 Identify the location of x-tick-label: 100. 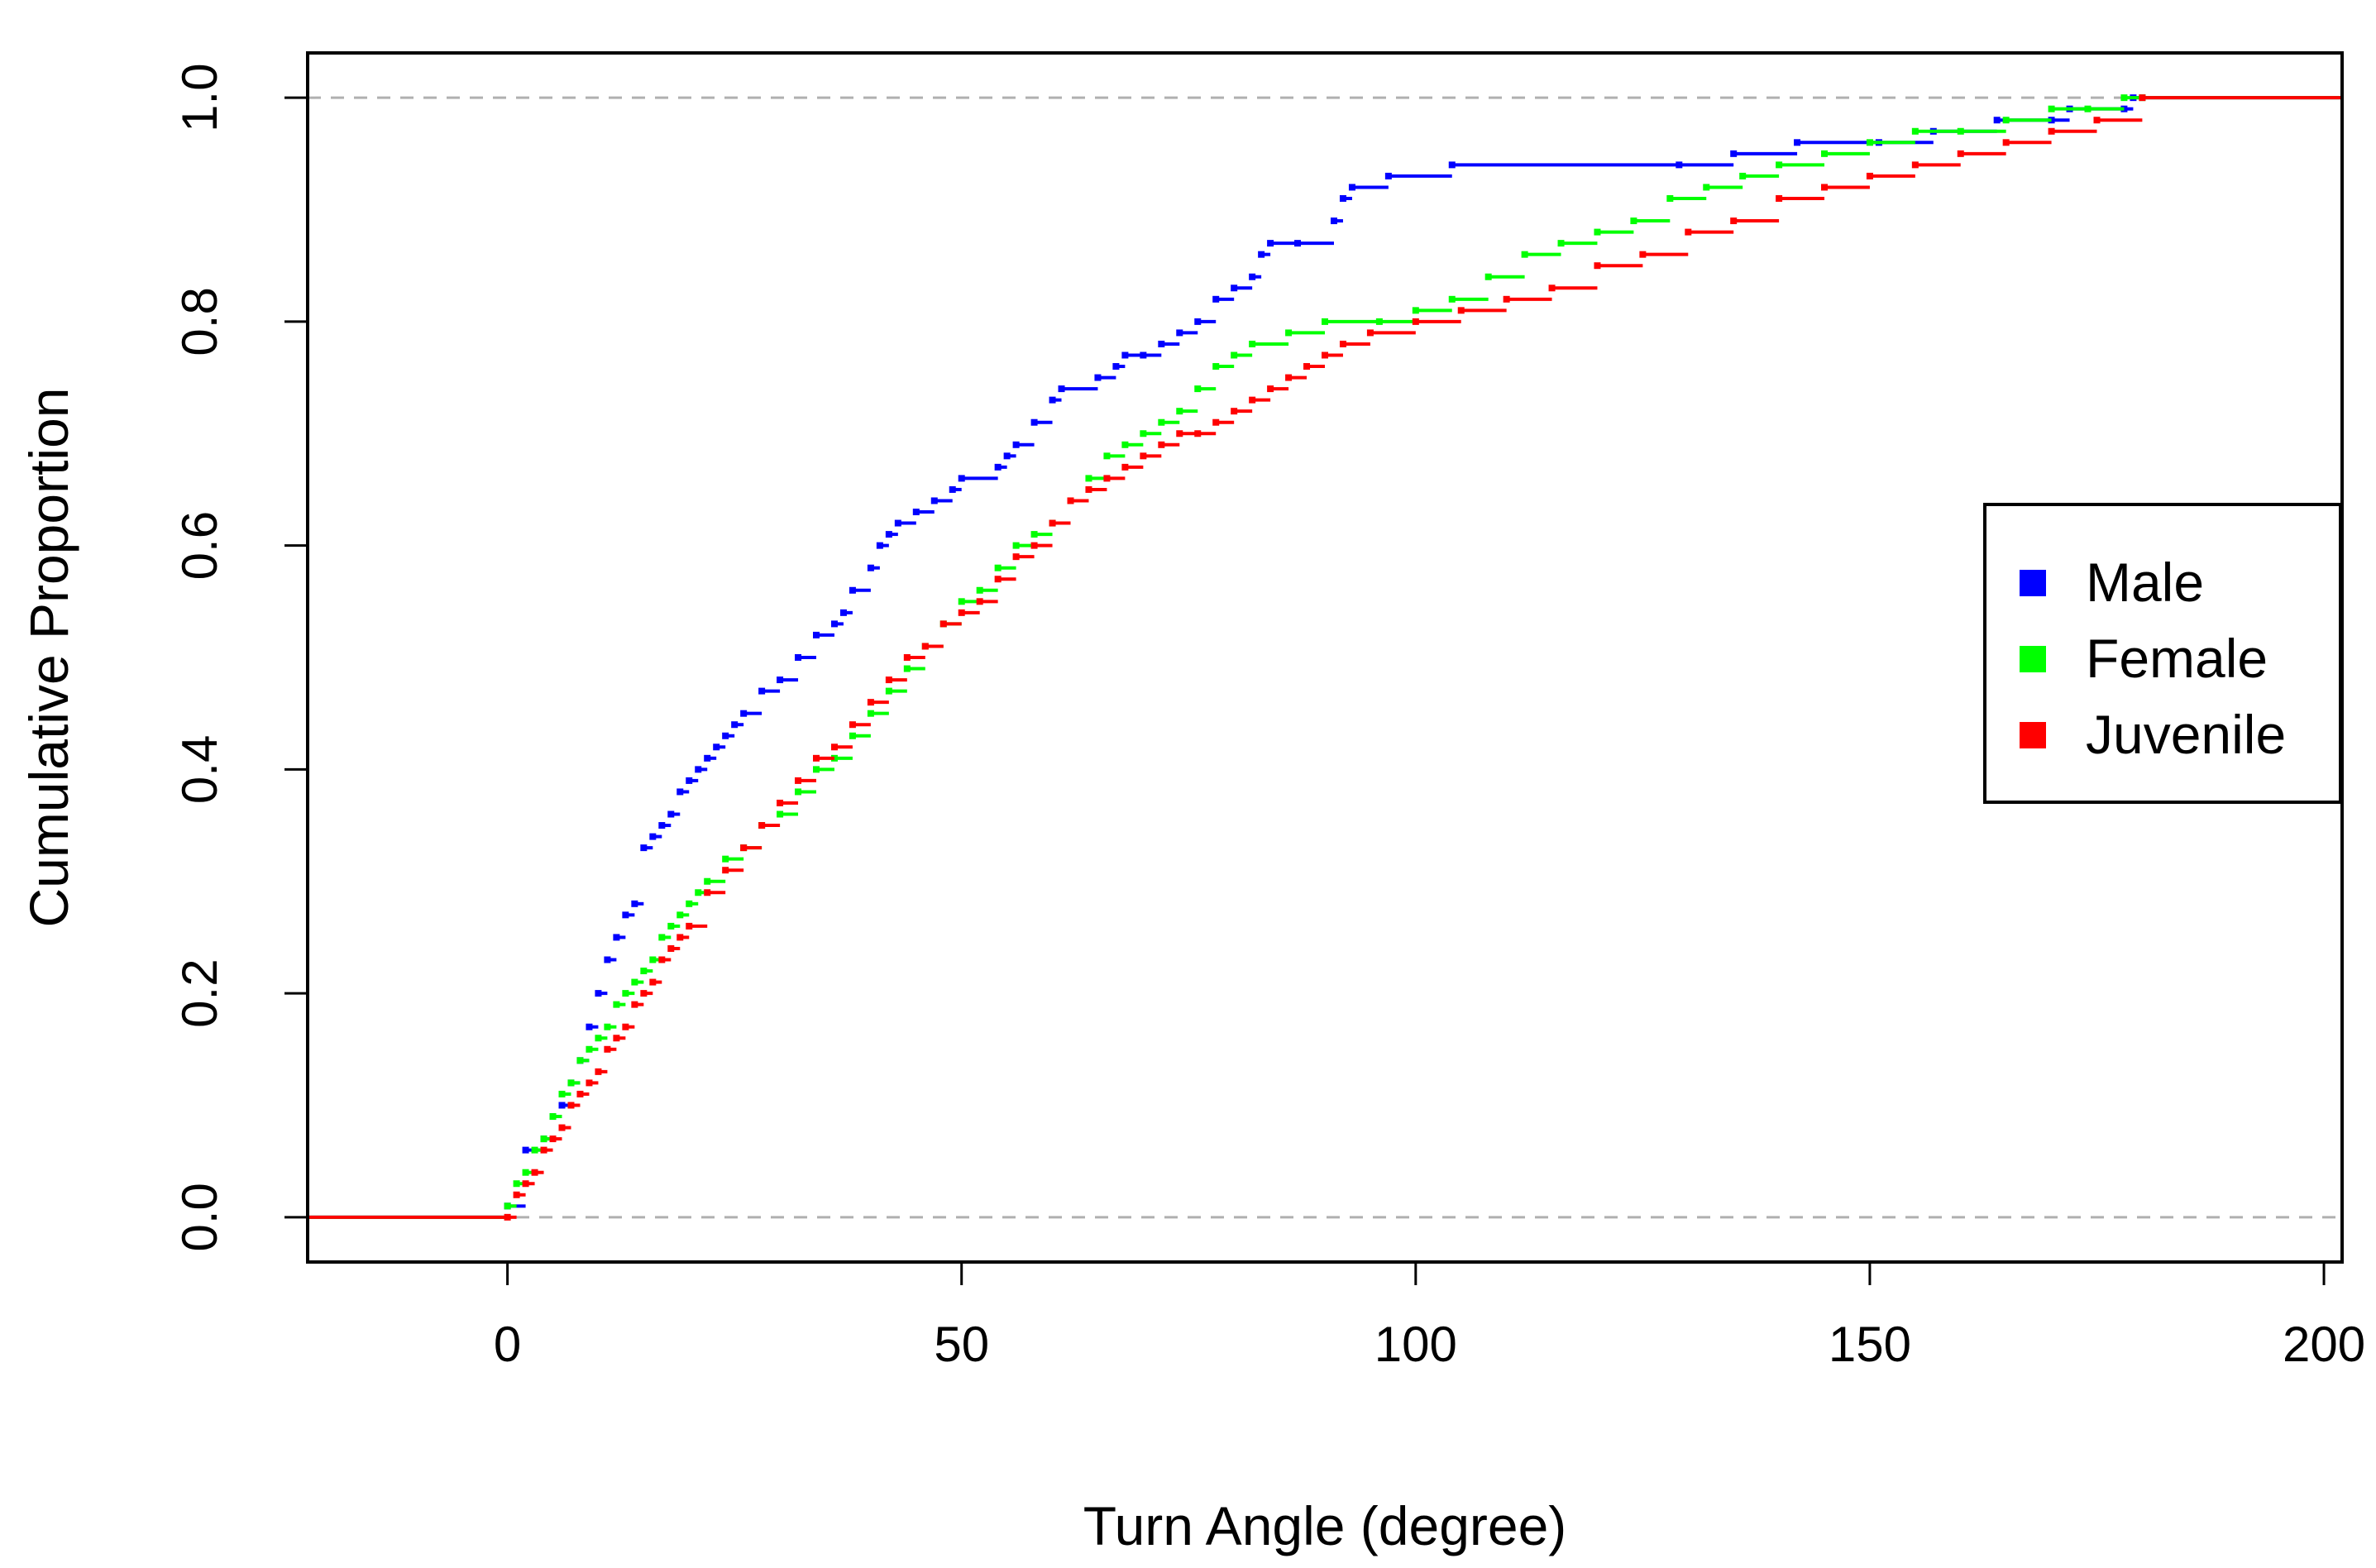
(1415, 1344).